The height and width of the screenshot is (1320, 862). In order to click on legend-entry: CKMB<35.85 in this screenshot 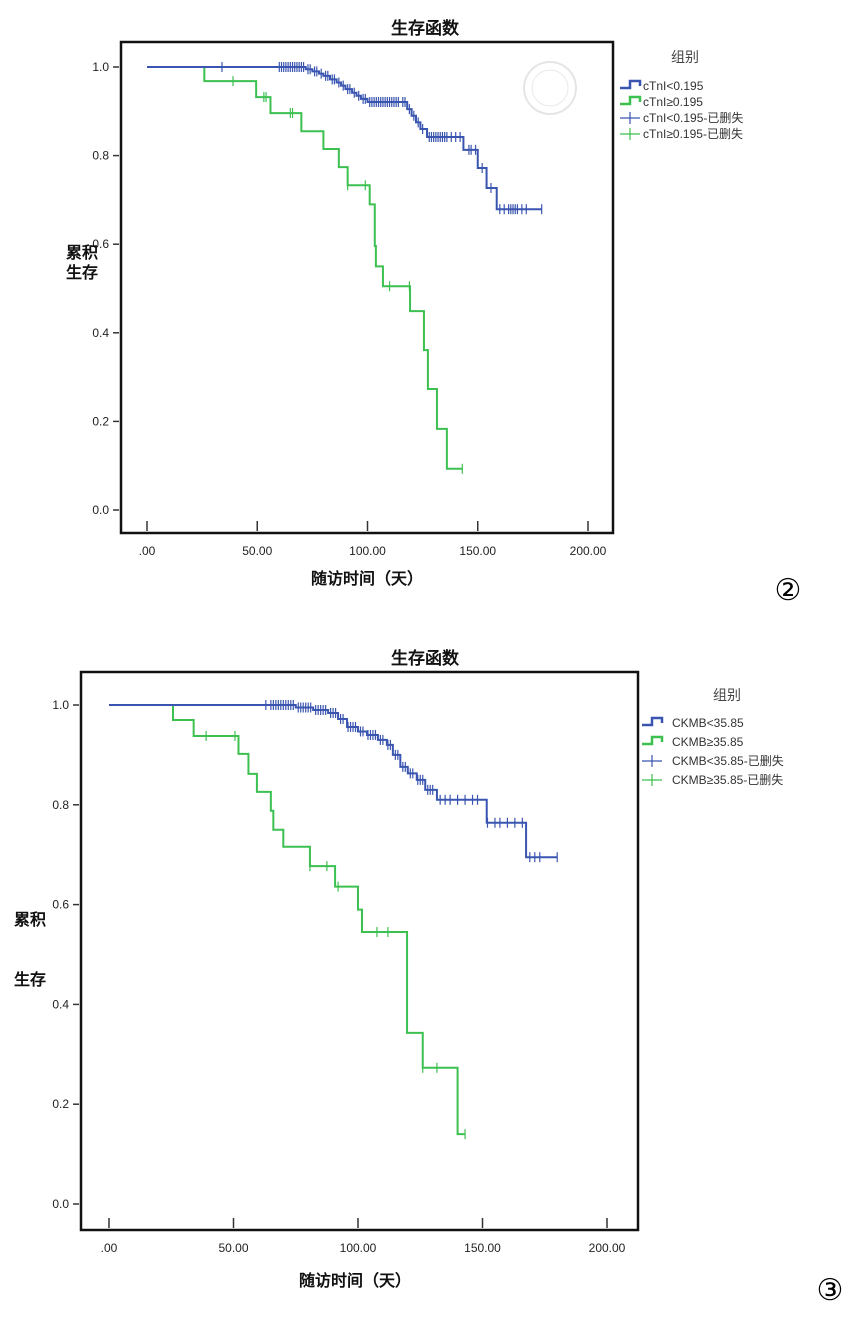, I will do `click(708, 723)`.